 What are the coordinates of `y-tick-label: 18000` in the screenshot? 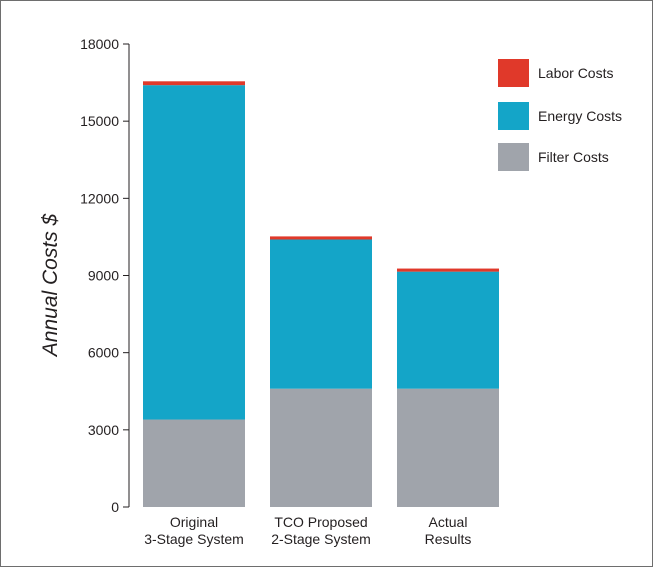 It's located at (99, 44).